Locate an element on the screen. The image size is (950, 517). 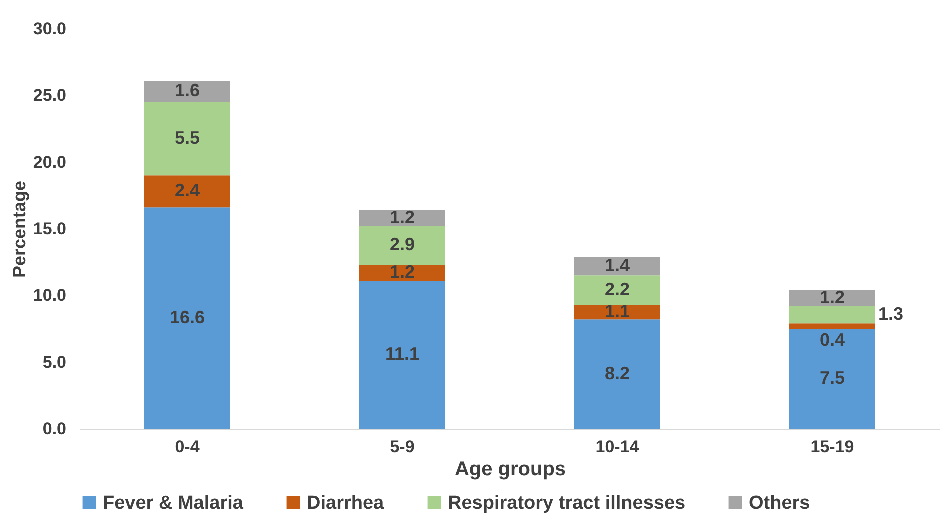
data-label: 1.4 is located at coordinates (617, 265).